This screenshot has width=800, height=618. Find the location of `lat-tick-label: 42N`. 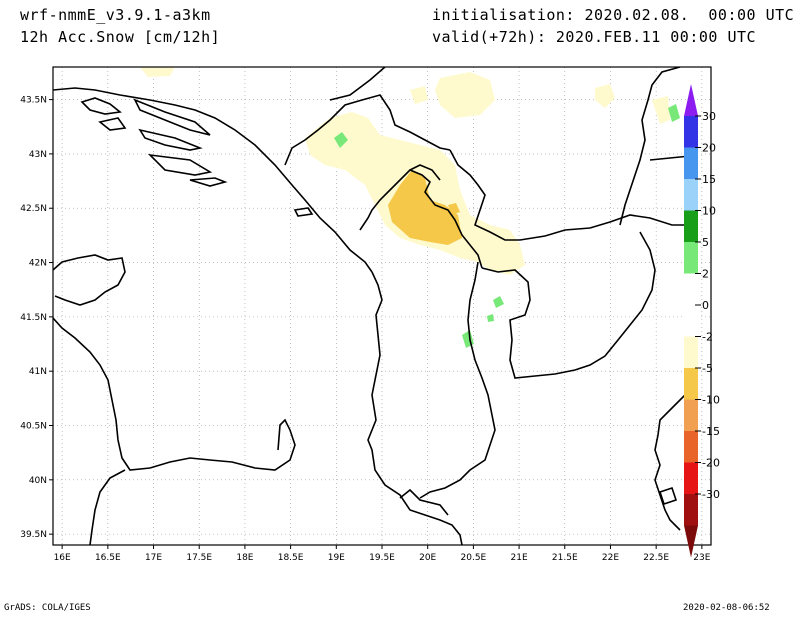

lat-tick-label: 42N is located at coordinates (38, 264).